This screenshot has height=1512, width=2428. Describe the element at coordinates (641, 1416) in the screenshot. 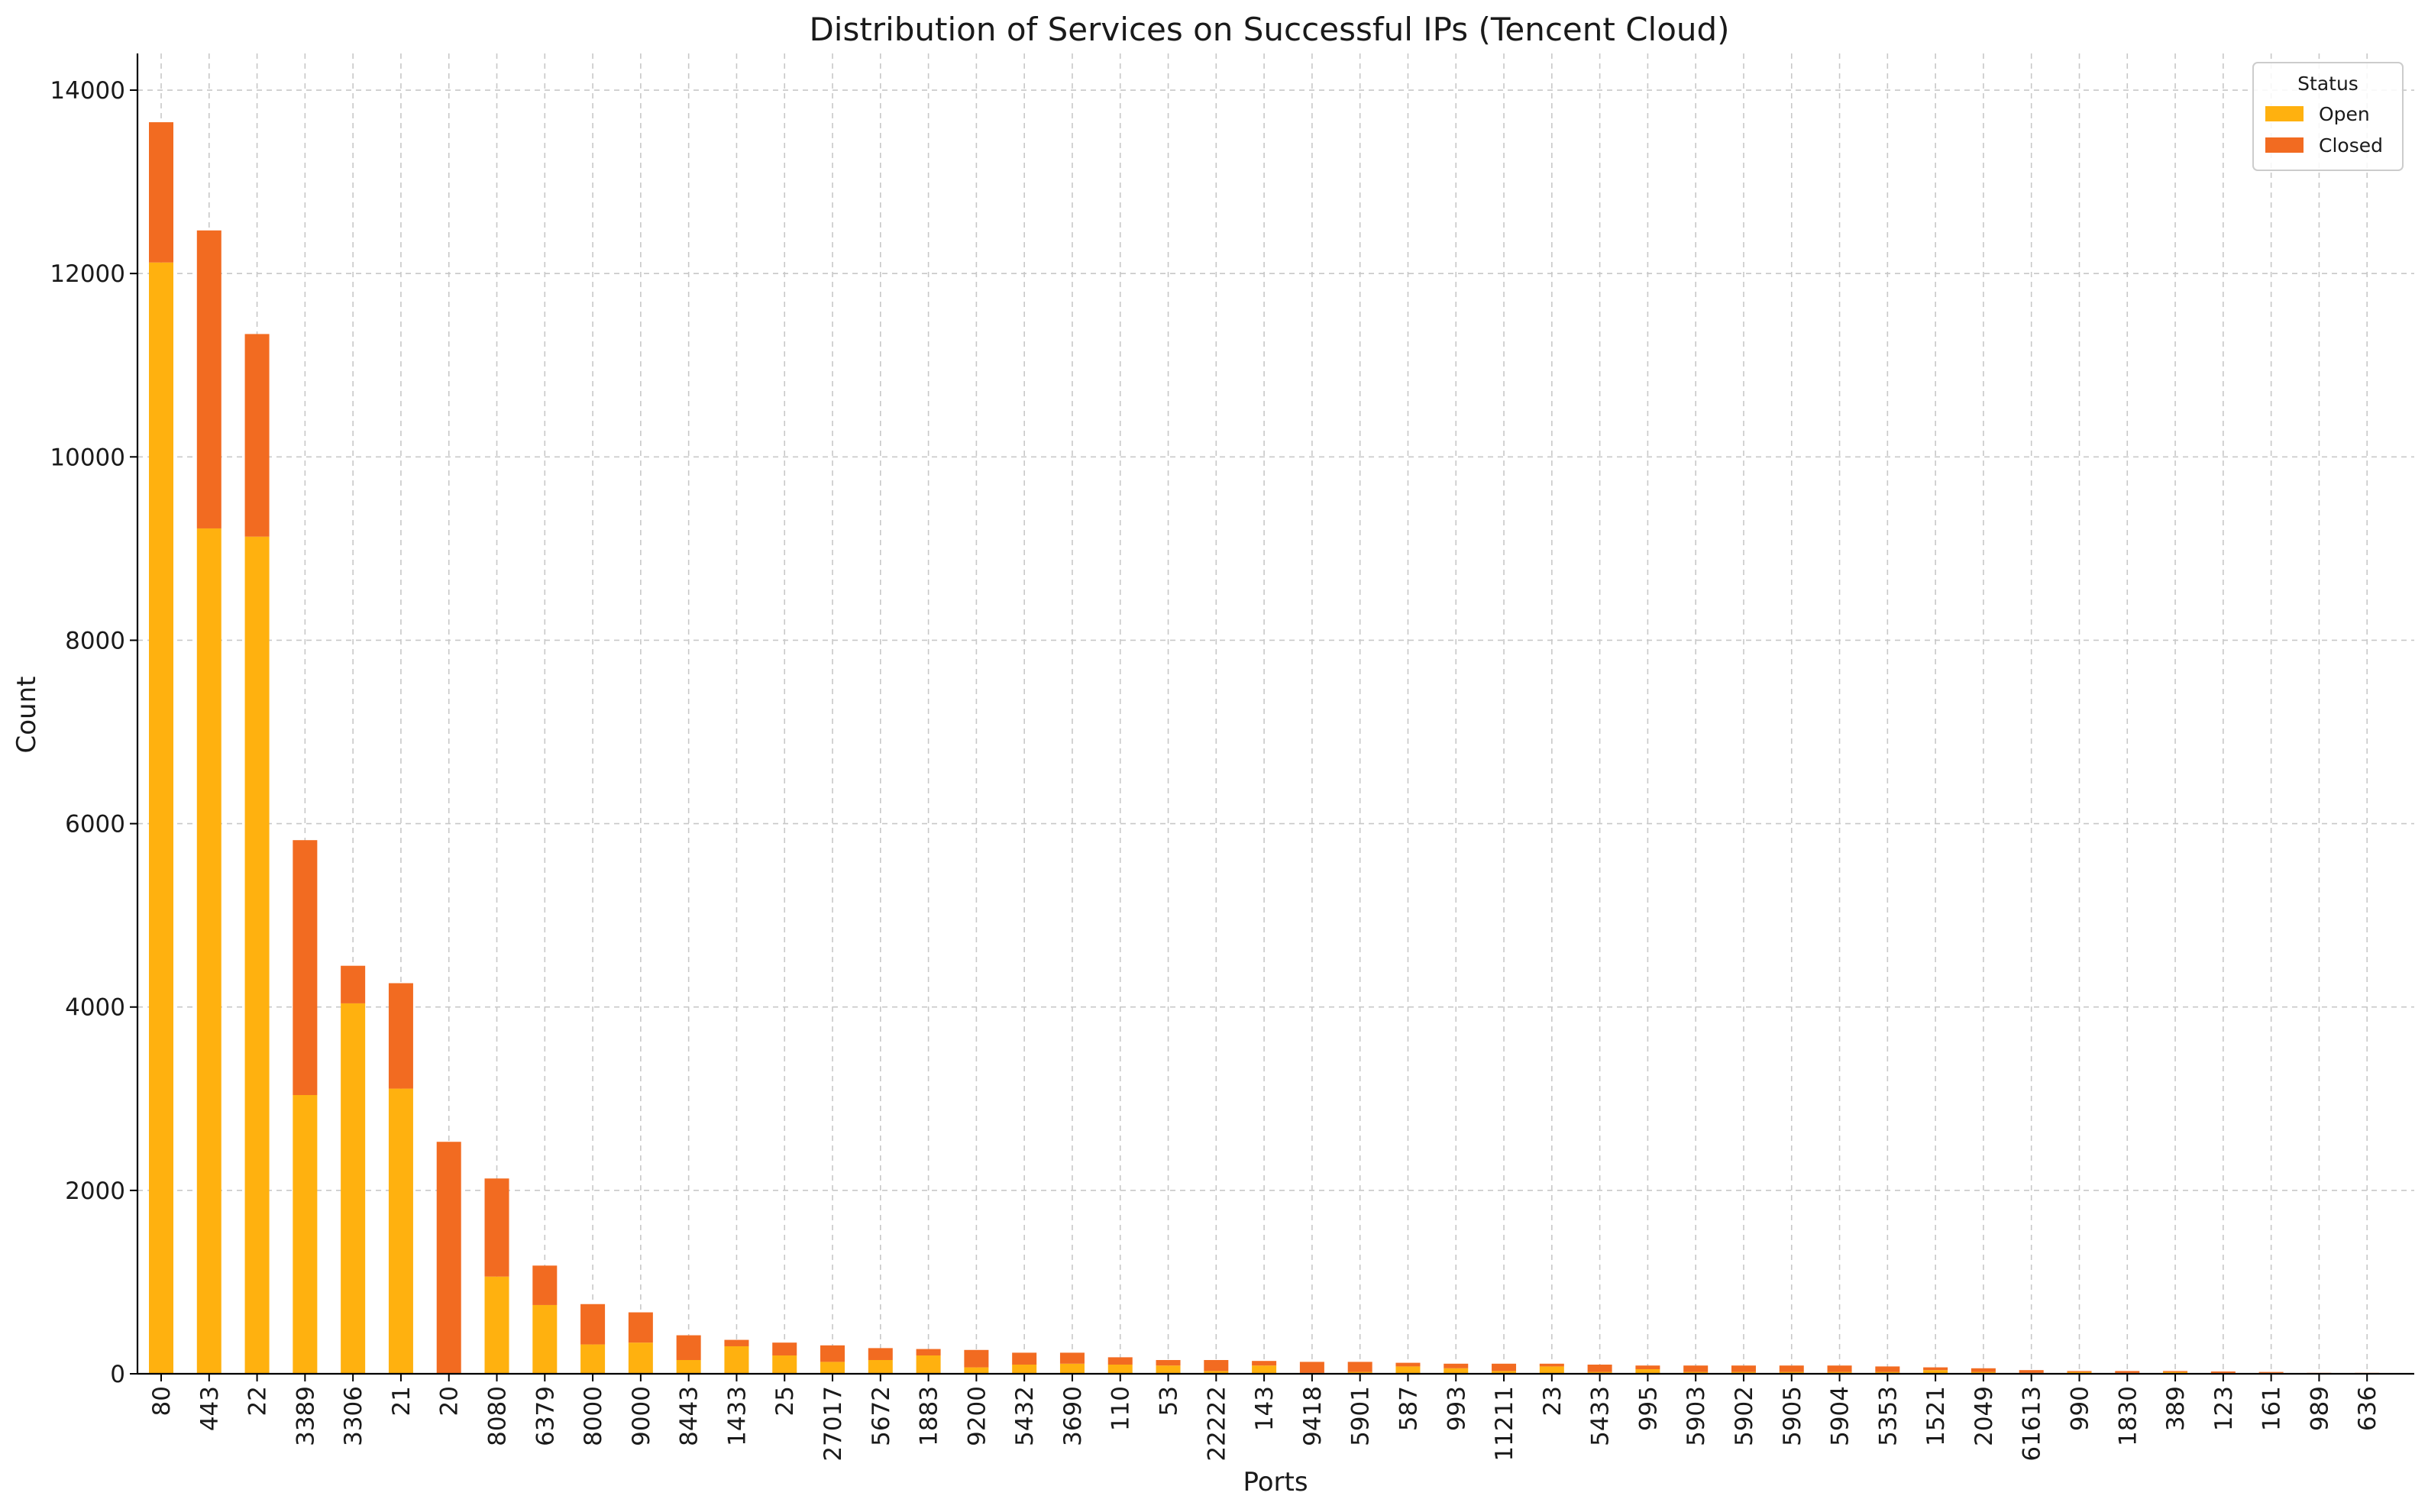

I see `x-tick-label-9000: 9000` at that location.